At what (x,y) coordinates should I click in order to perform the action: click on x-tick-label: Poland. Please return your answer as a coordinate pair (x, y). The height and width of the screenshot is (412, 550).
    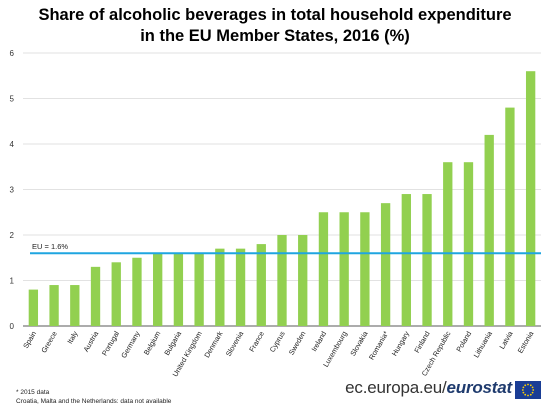
    Looking at the image, I should click on (463, 342).